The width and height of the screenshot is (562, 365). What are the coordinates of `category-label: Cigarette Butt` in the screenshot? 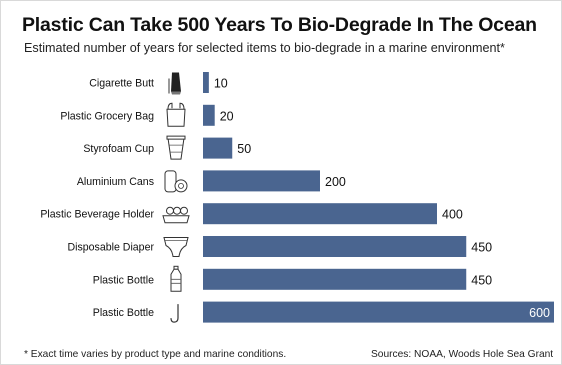 It's located at (121, 84).